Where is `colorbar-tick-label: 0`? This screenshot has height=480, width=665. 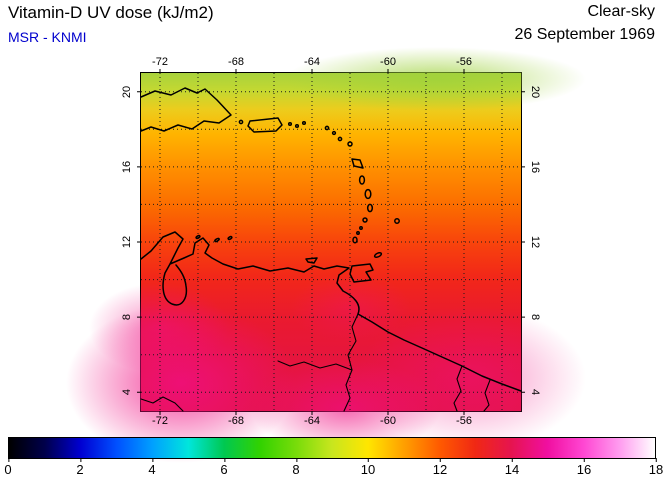
colorbar-tick-label: 0 is located at coordinates (8, 467).